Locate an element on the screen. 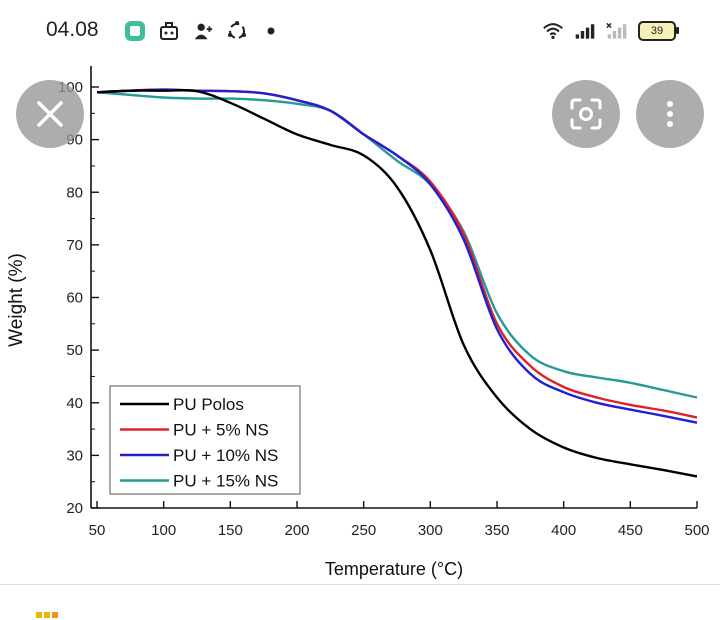 This screenshot has height=620, width=720. close-button is located at coordinates (50, 114).